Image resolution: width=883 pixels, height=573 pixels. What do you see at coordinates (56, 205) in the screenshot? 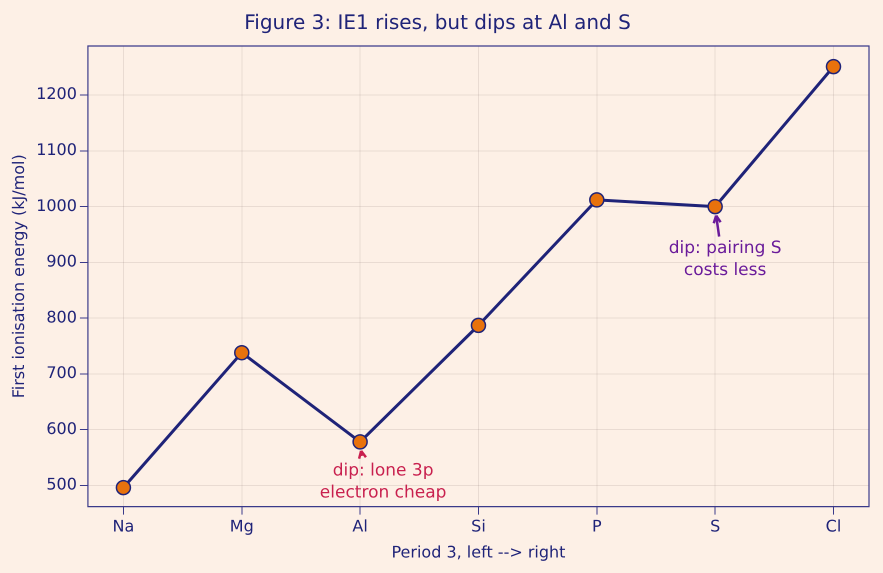
I see `y-tick-label: 1000` at bounding box center [56, 205].